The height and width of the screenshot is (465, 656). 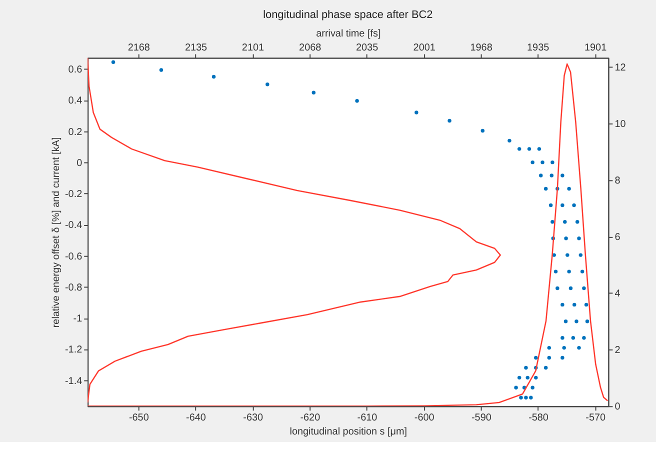 What do you see at coordinates (367, 418) in the screenshot?
I see `x-tick-label: -610` at bounding box center [367, 418].